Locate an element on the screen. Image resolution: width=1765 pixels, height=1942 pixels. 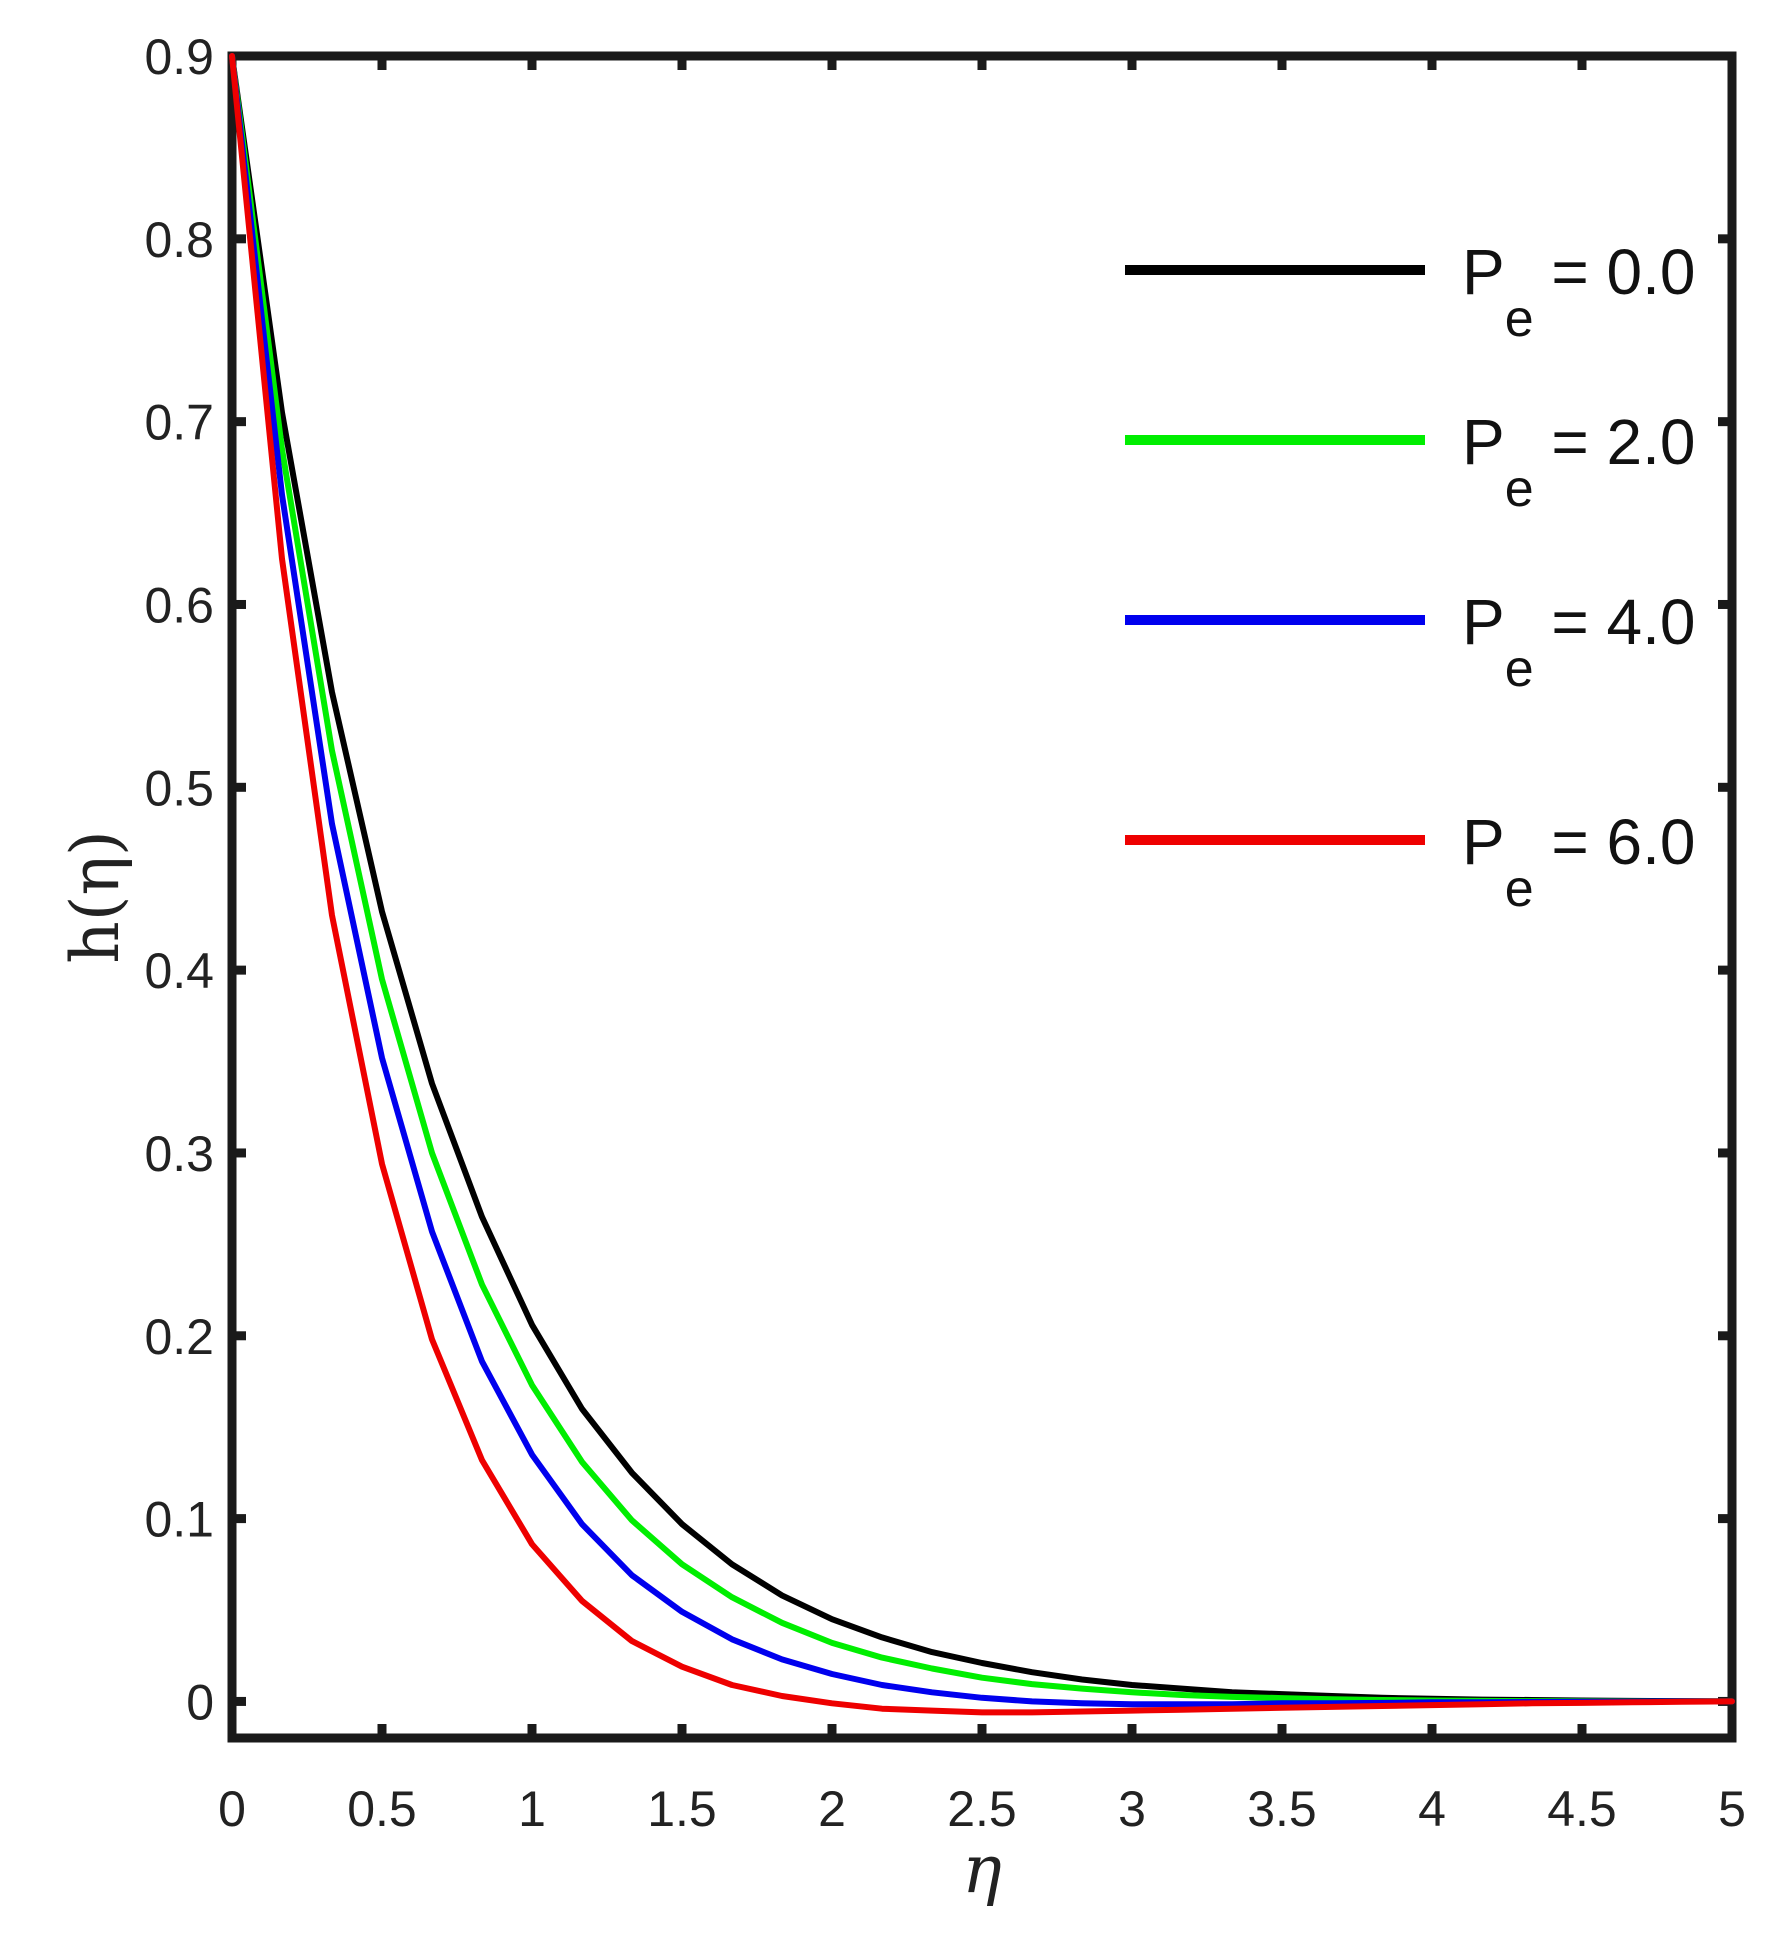
legend-label: Pe = 6.0 is located at coordinates (1579, 862).